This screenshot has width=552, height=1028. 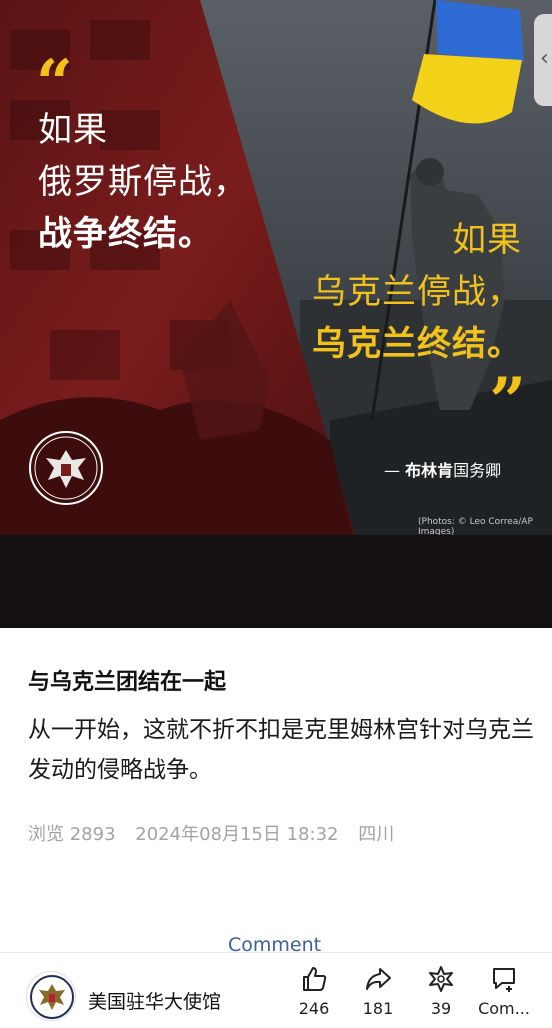 What do you see at coordinates (275, 945) in the screenshot?
I see `comment-link: Comment` at bounding box center [275, 945].